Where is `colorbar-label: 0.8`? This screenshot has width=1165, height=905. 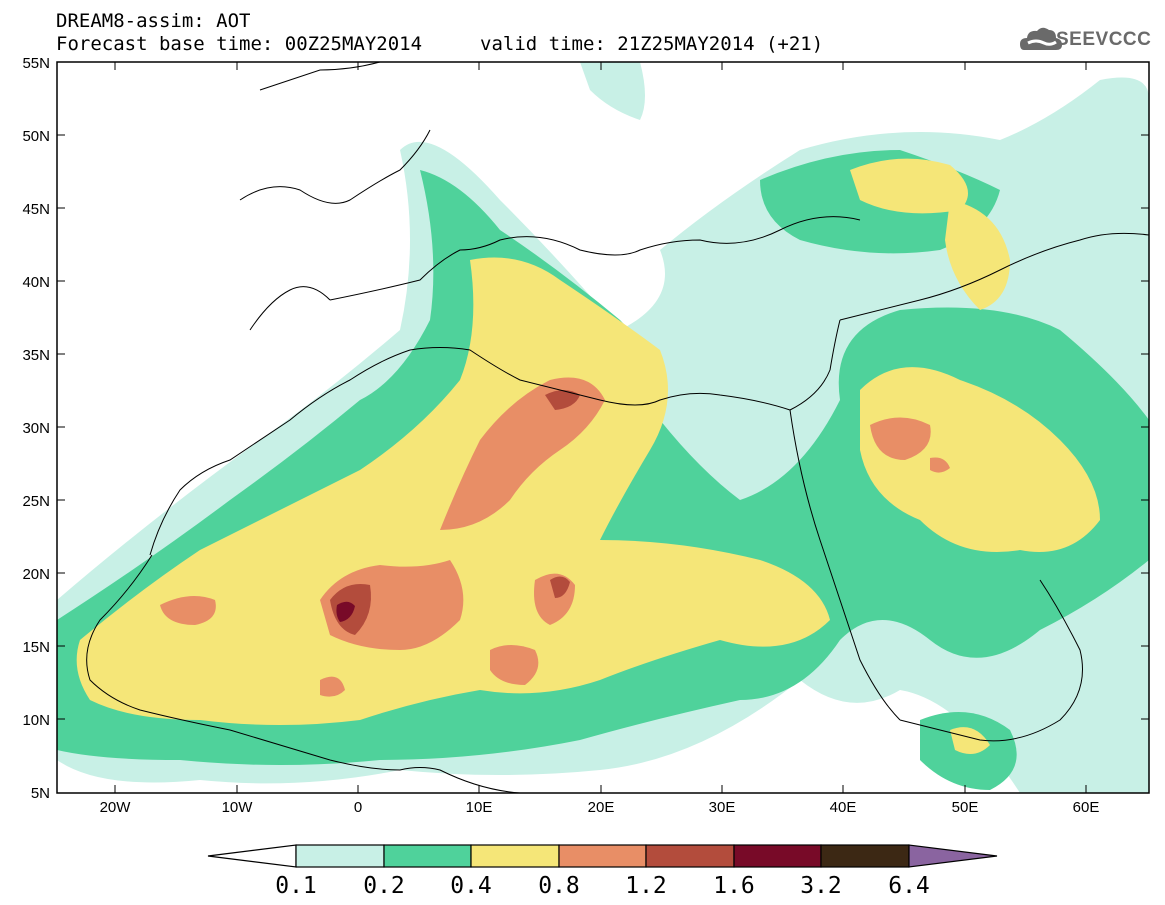 colorbar-label: 0.8 is located at coordinates (559, 886).